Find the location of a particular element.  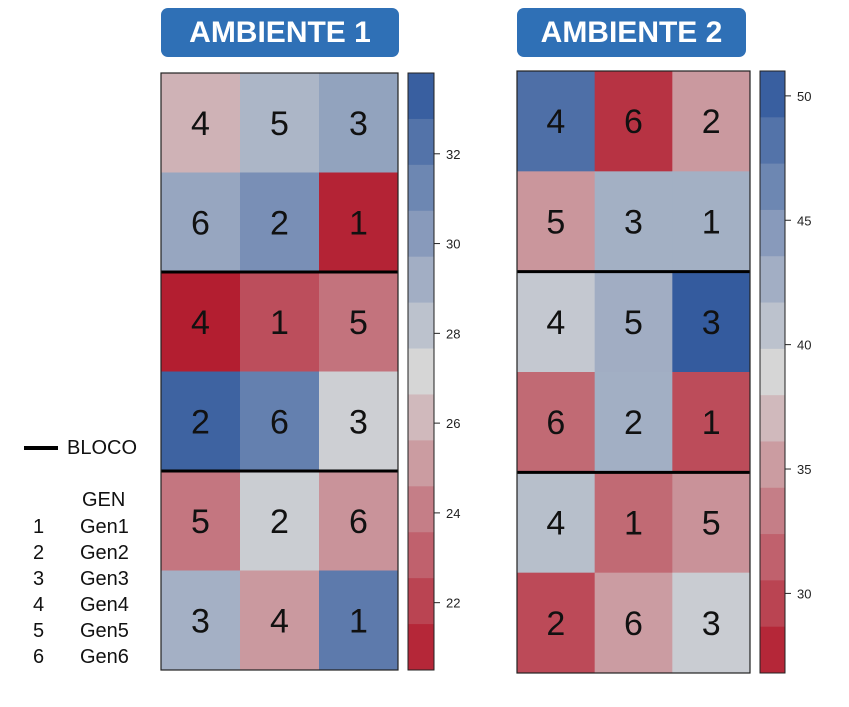

gen-legend-header: GEN is located at coordinates (104, 500).